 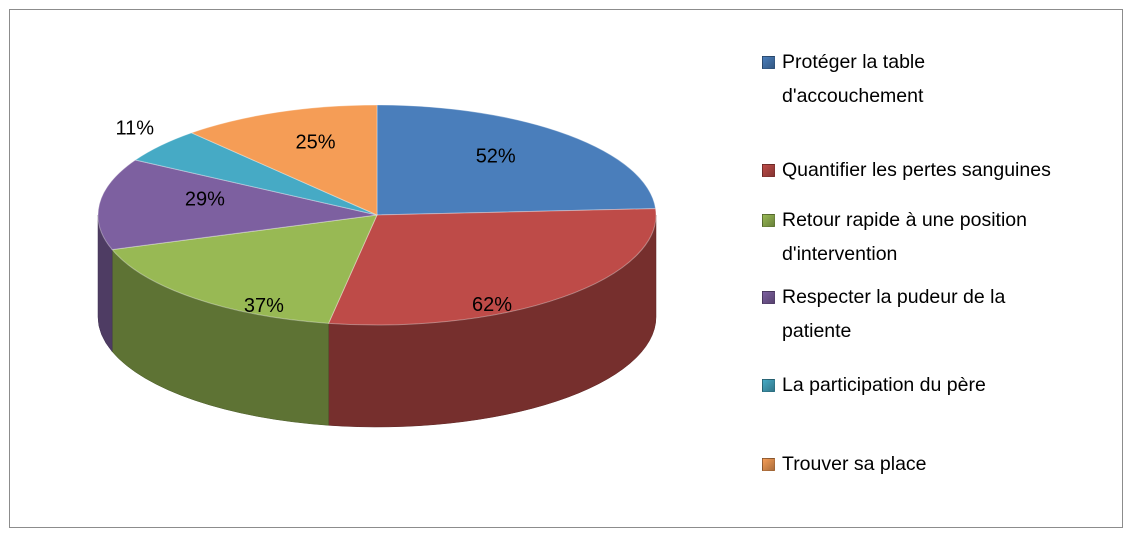 What do you see at coordinates (854, 464) in the screenshot?
I see `legend-label: Trouver sa place` at bounding box center [854, 464].